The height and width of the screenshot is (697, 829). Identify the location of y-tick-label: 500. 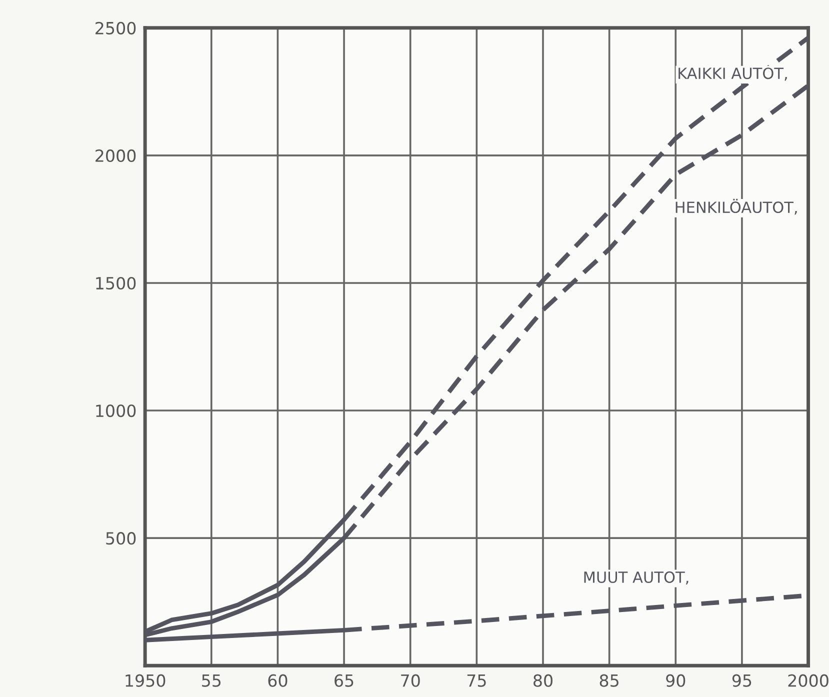
(121, 538).